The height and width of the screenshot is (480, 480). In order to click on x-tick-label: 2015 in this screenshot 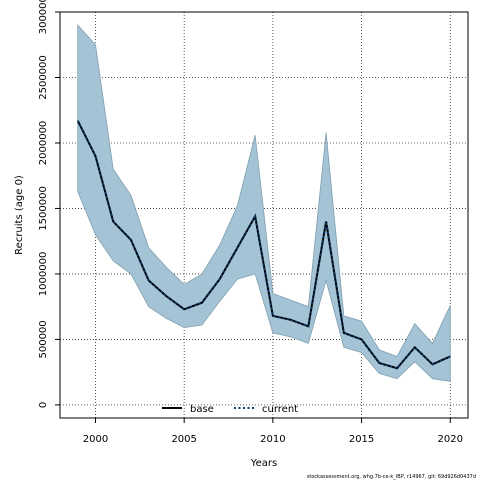, I will do `click(361, 439)`.